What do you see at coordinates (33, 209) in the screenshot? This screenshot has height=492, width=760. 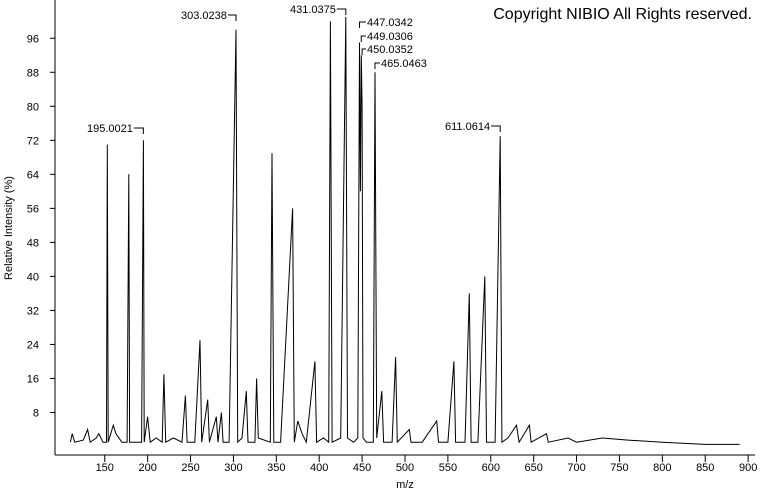 I see `y-tick-label: 56` at bounding box center [33, 209].